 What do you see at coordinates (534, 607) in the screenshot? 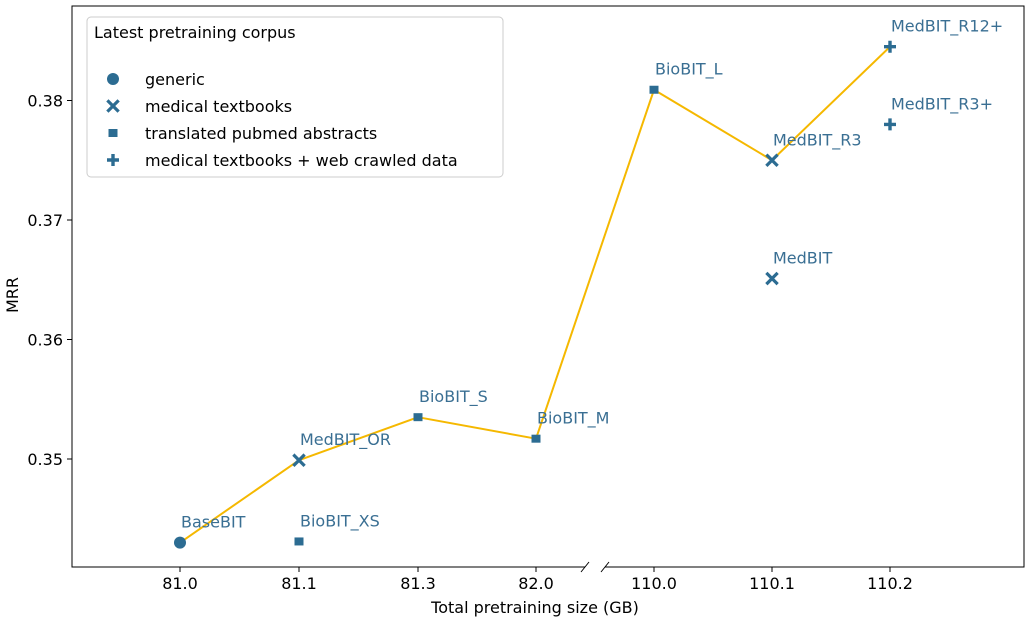
I see `x-axis-label: Total pretraining size (GB)` at bounding box center [534, 607].